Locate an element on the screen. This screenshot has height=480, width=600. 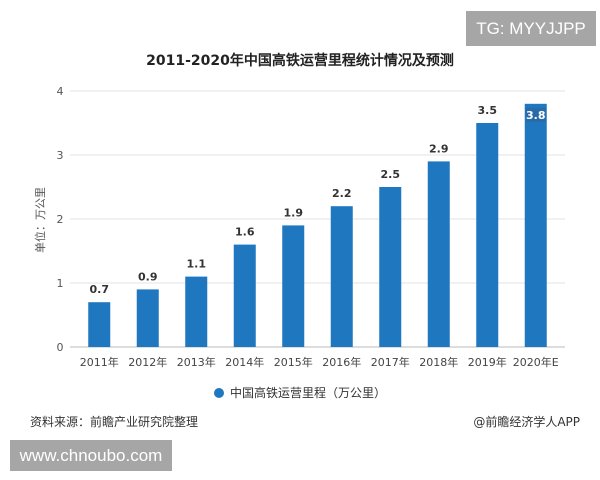
legend-marker is located at coordinates (218, 393).